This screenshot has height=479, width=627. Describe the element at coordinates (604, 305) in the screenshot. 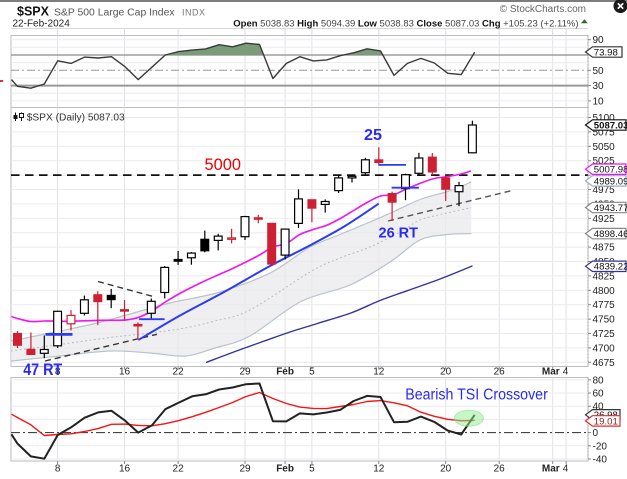

I see `svg-text: 4775` at that location.